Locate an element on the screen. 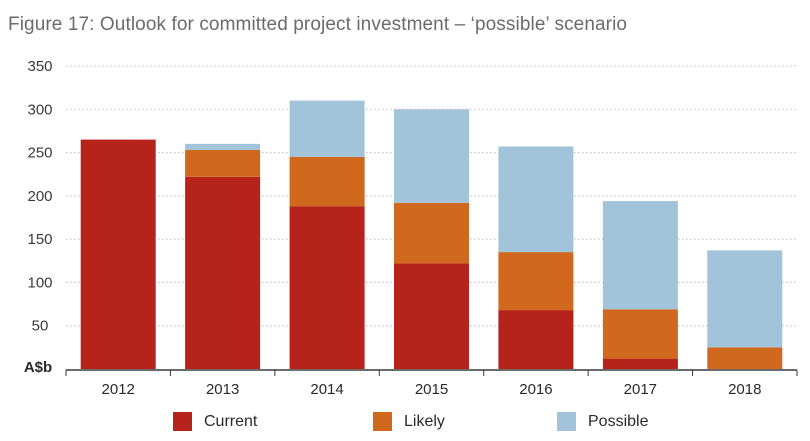 This screenshot has height=441, width=810. legend-swatch-possible is located at coordinates (566, 421).